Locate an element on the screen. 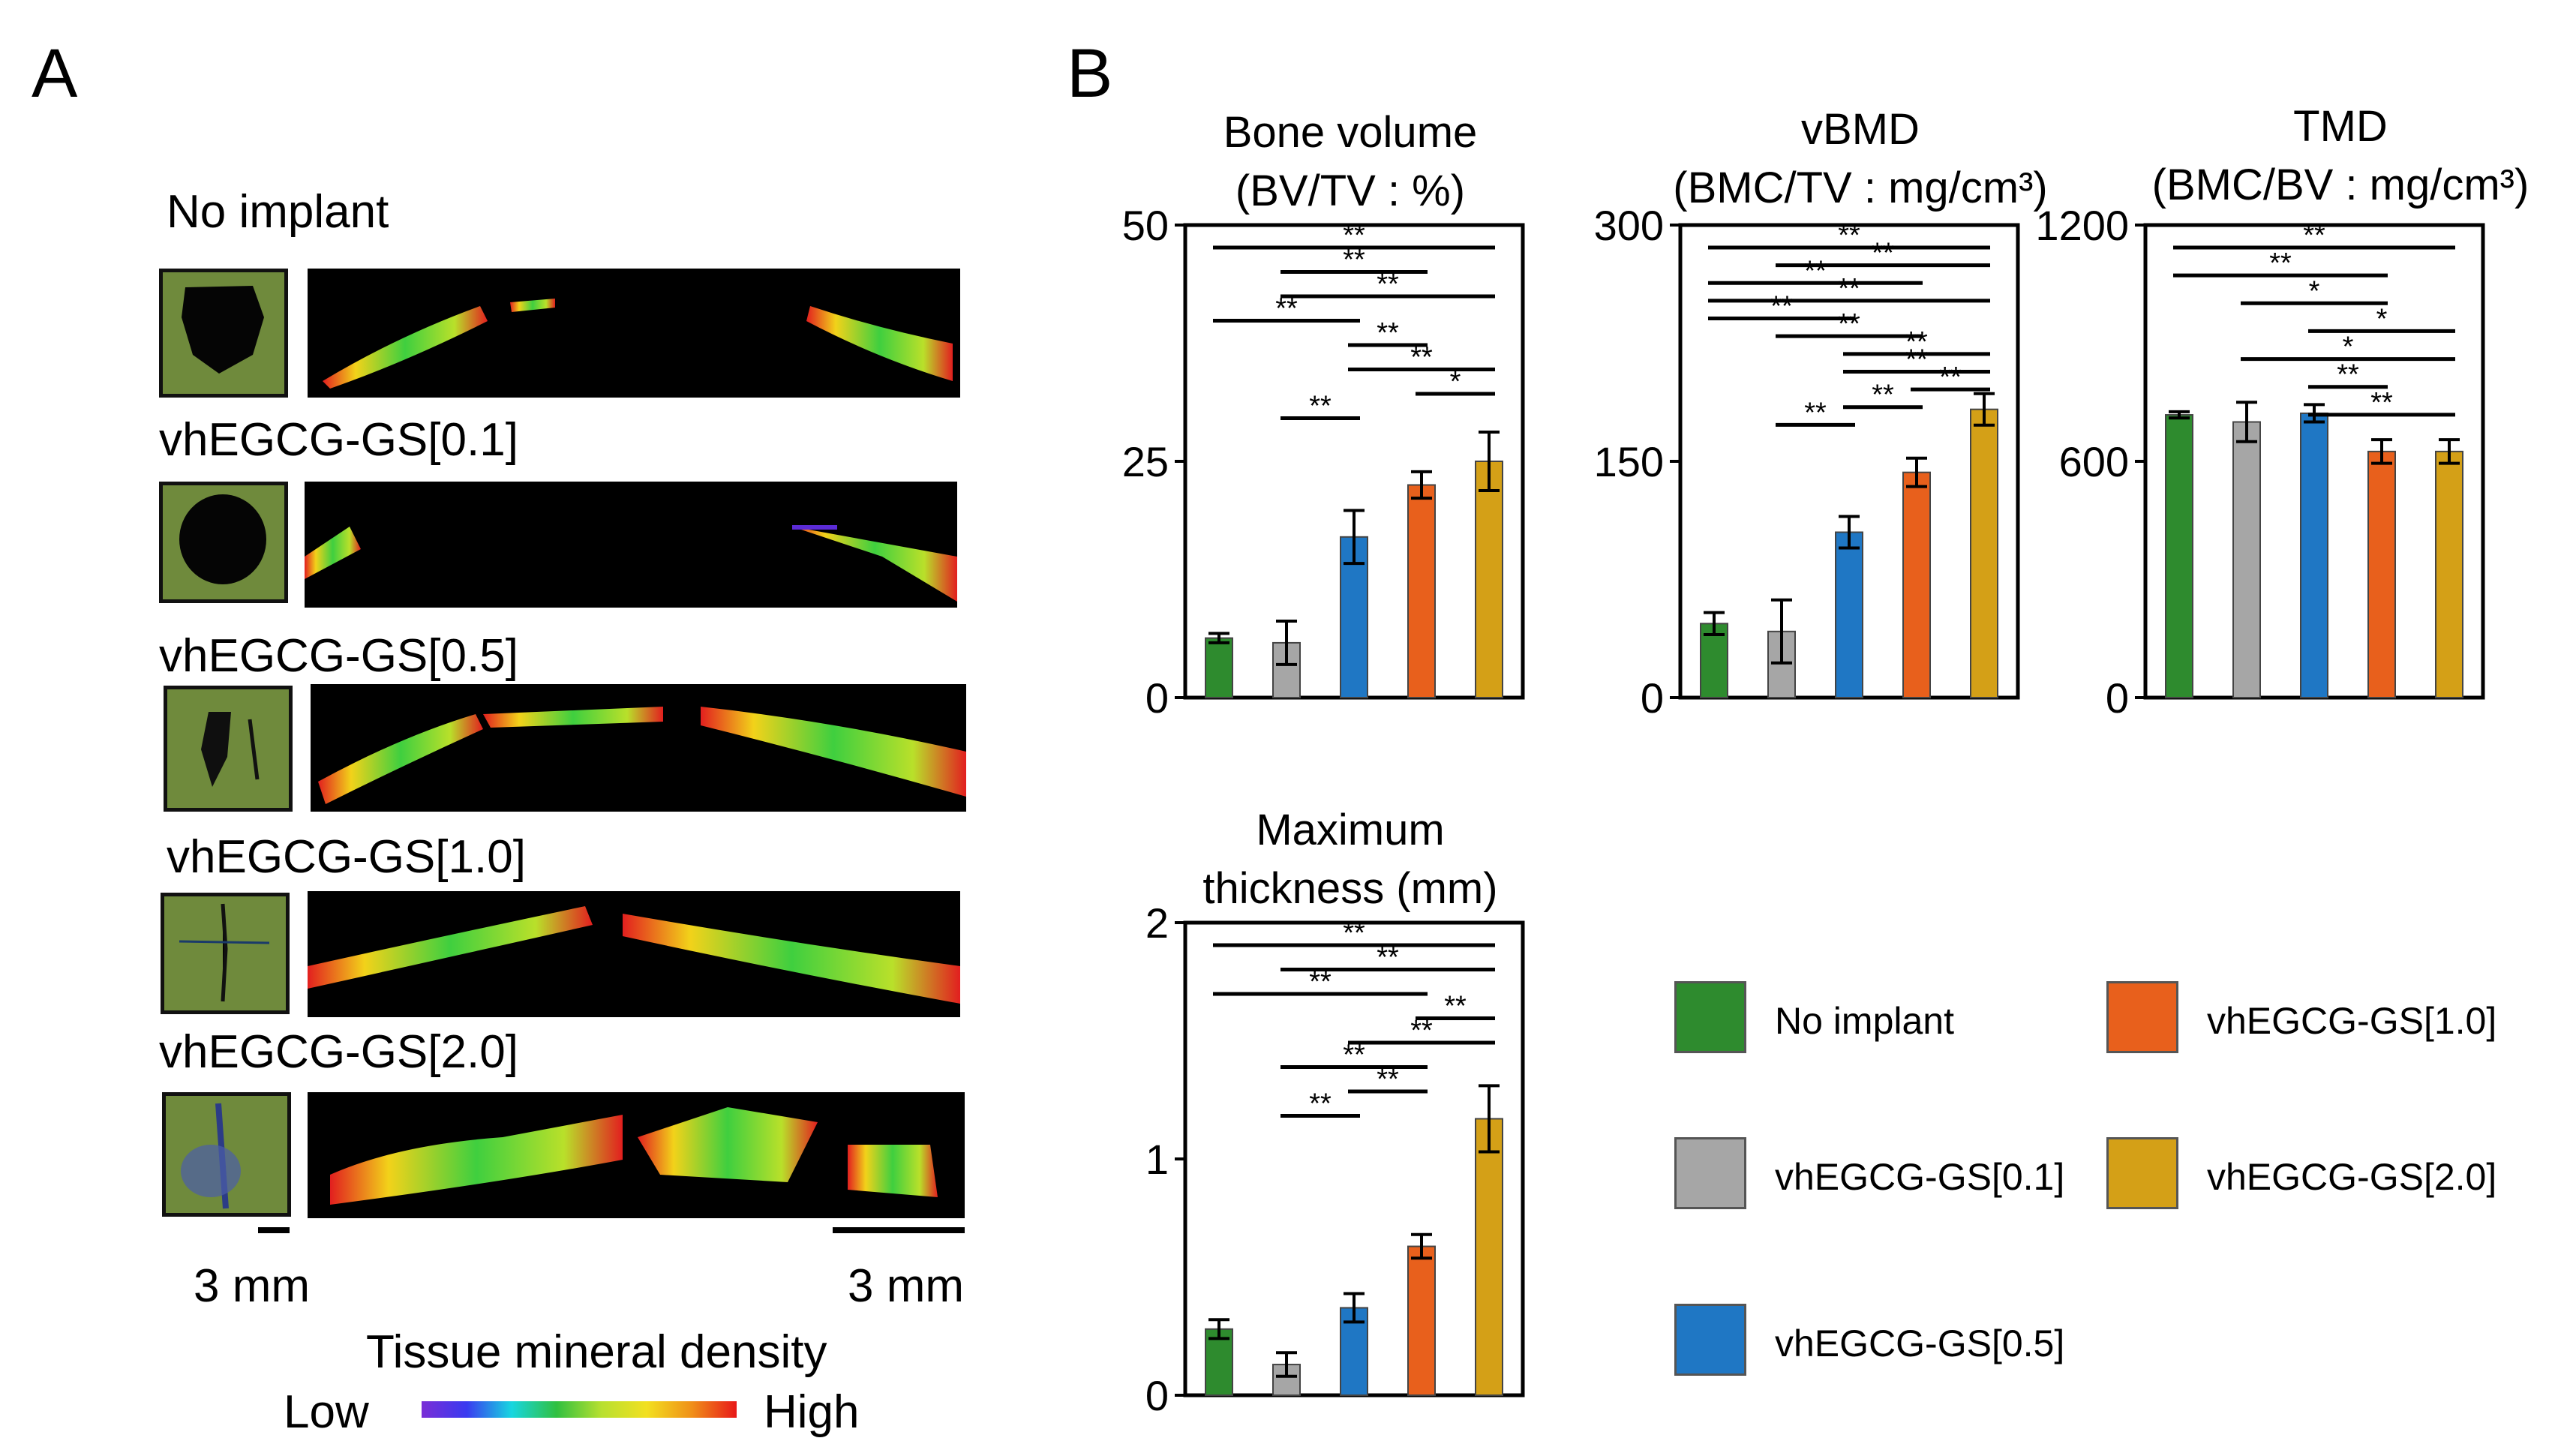  scalebar-scan is located at coordinates (899, 1230).